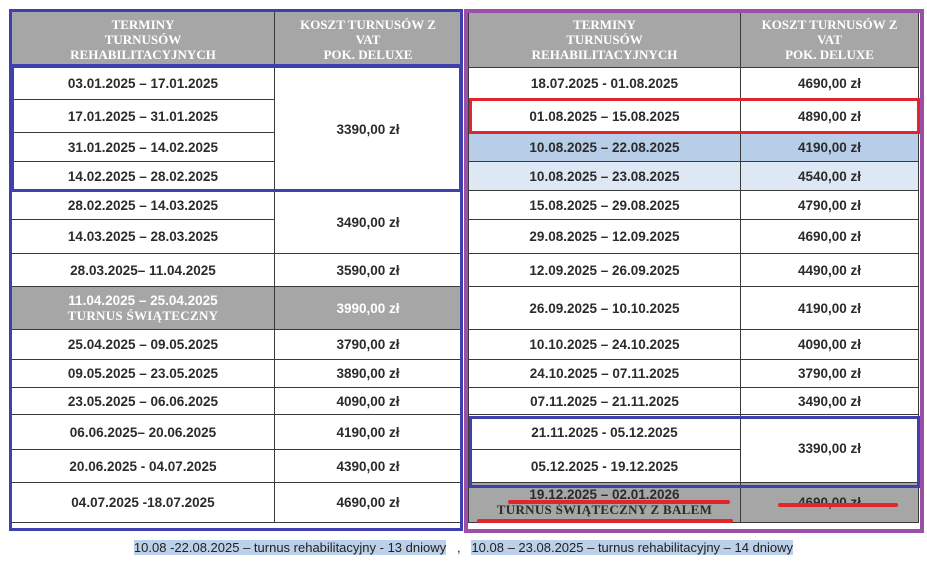 The image size is (927, 562). Describe the element at coordinates (368, 222) in the screenshot. I see `left-merged-price-cell: 3490,00 zł` at that location.